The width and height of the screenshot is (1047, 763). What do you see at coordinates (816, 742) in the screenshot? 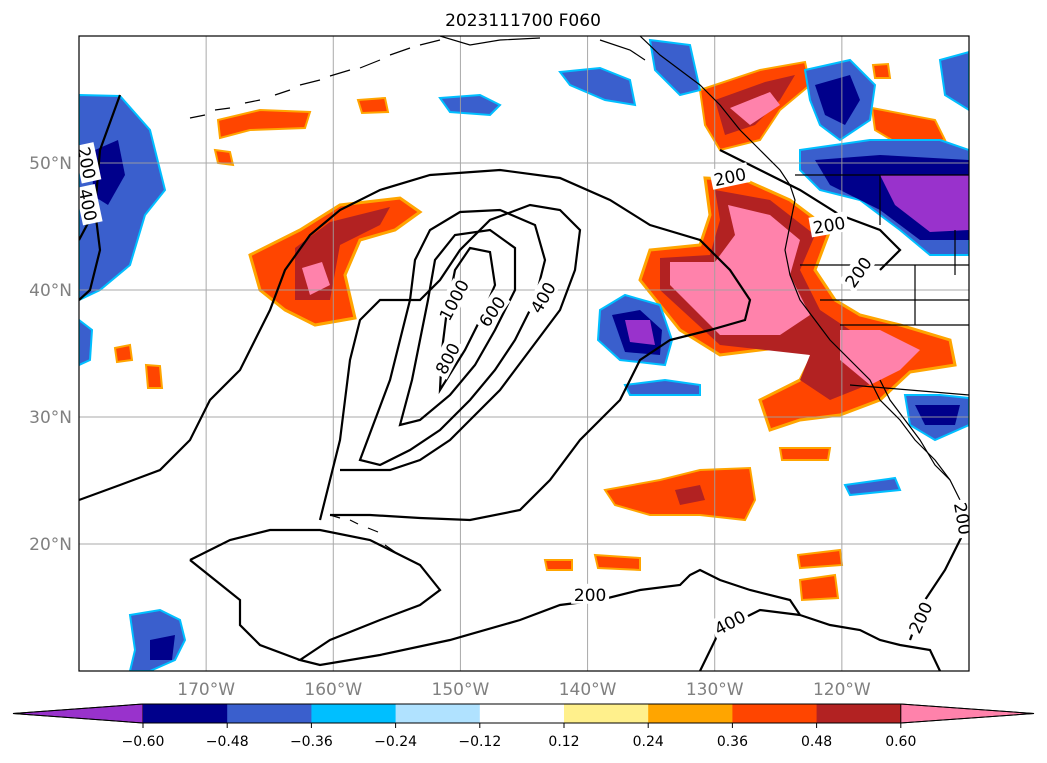
I see `colorbar-tick-label: 0.48` at bounding box center [816, 742].